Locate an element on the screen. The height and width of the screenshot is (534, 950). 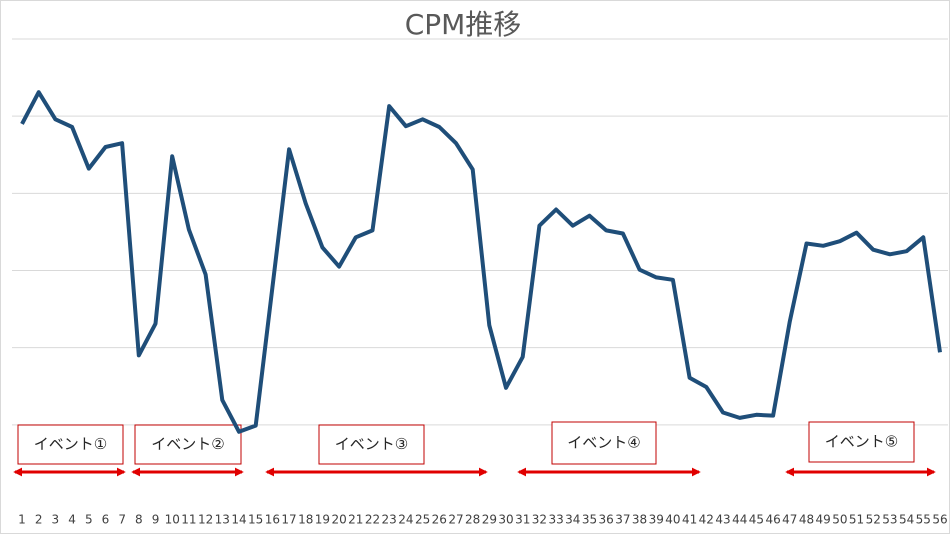
x-tick-label: 19 is located at coordinates (322, 520).